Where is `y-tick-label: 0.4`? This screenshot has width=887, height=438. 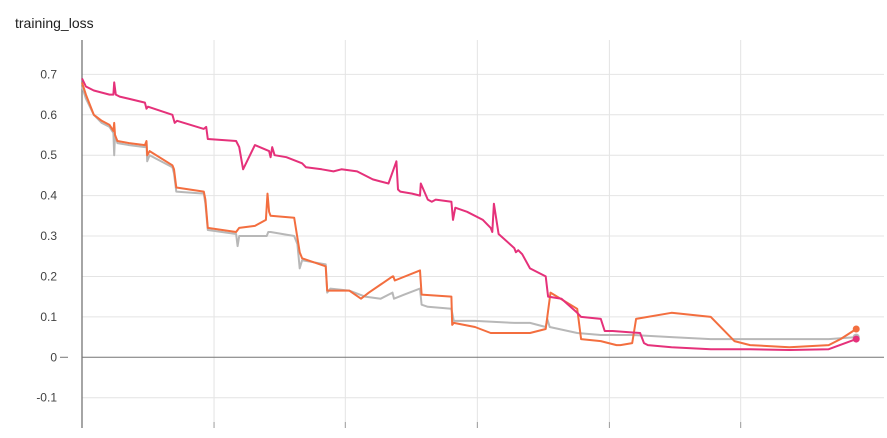
y-tick-label: 0.4 is located at coordinates (48, 196).